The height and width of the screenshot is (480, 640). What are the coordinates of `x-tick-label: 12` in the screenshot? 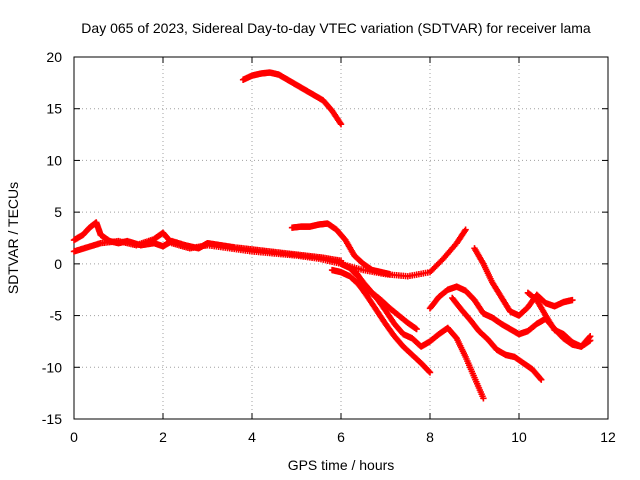 It's located at (608, 437).